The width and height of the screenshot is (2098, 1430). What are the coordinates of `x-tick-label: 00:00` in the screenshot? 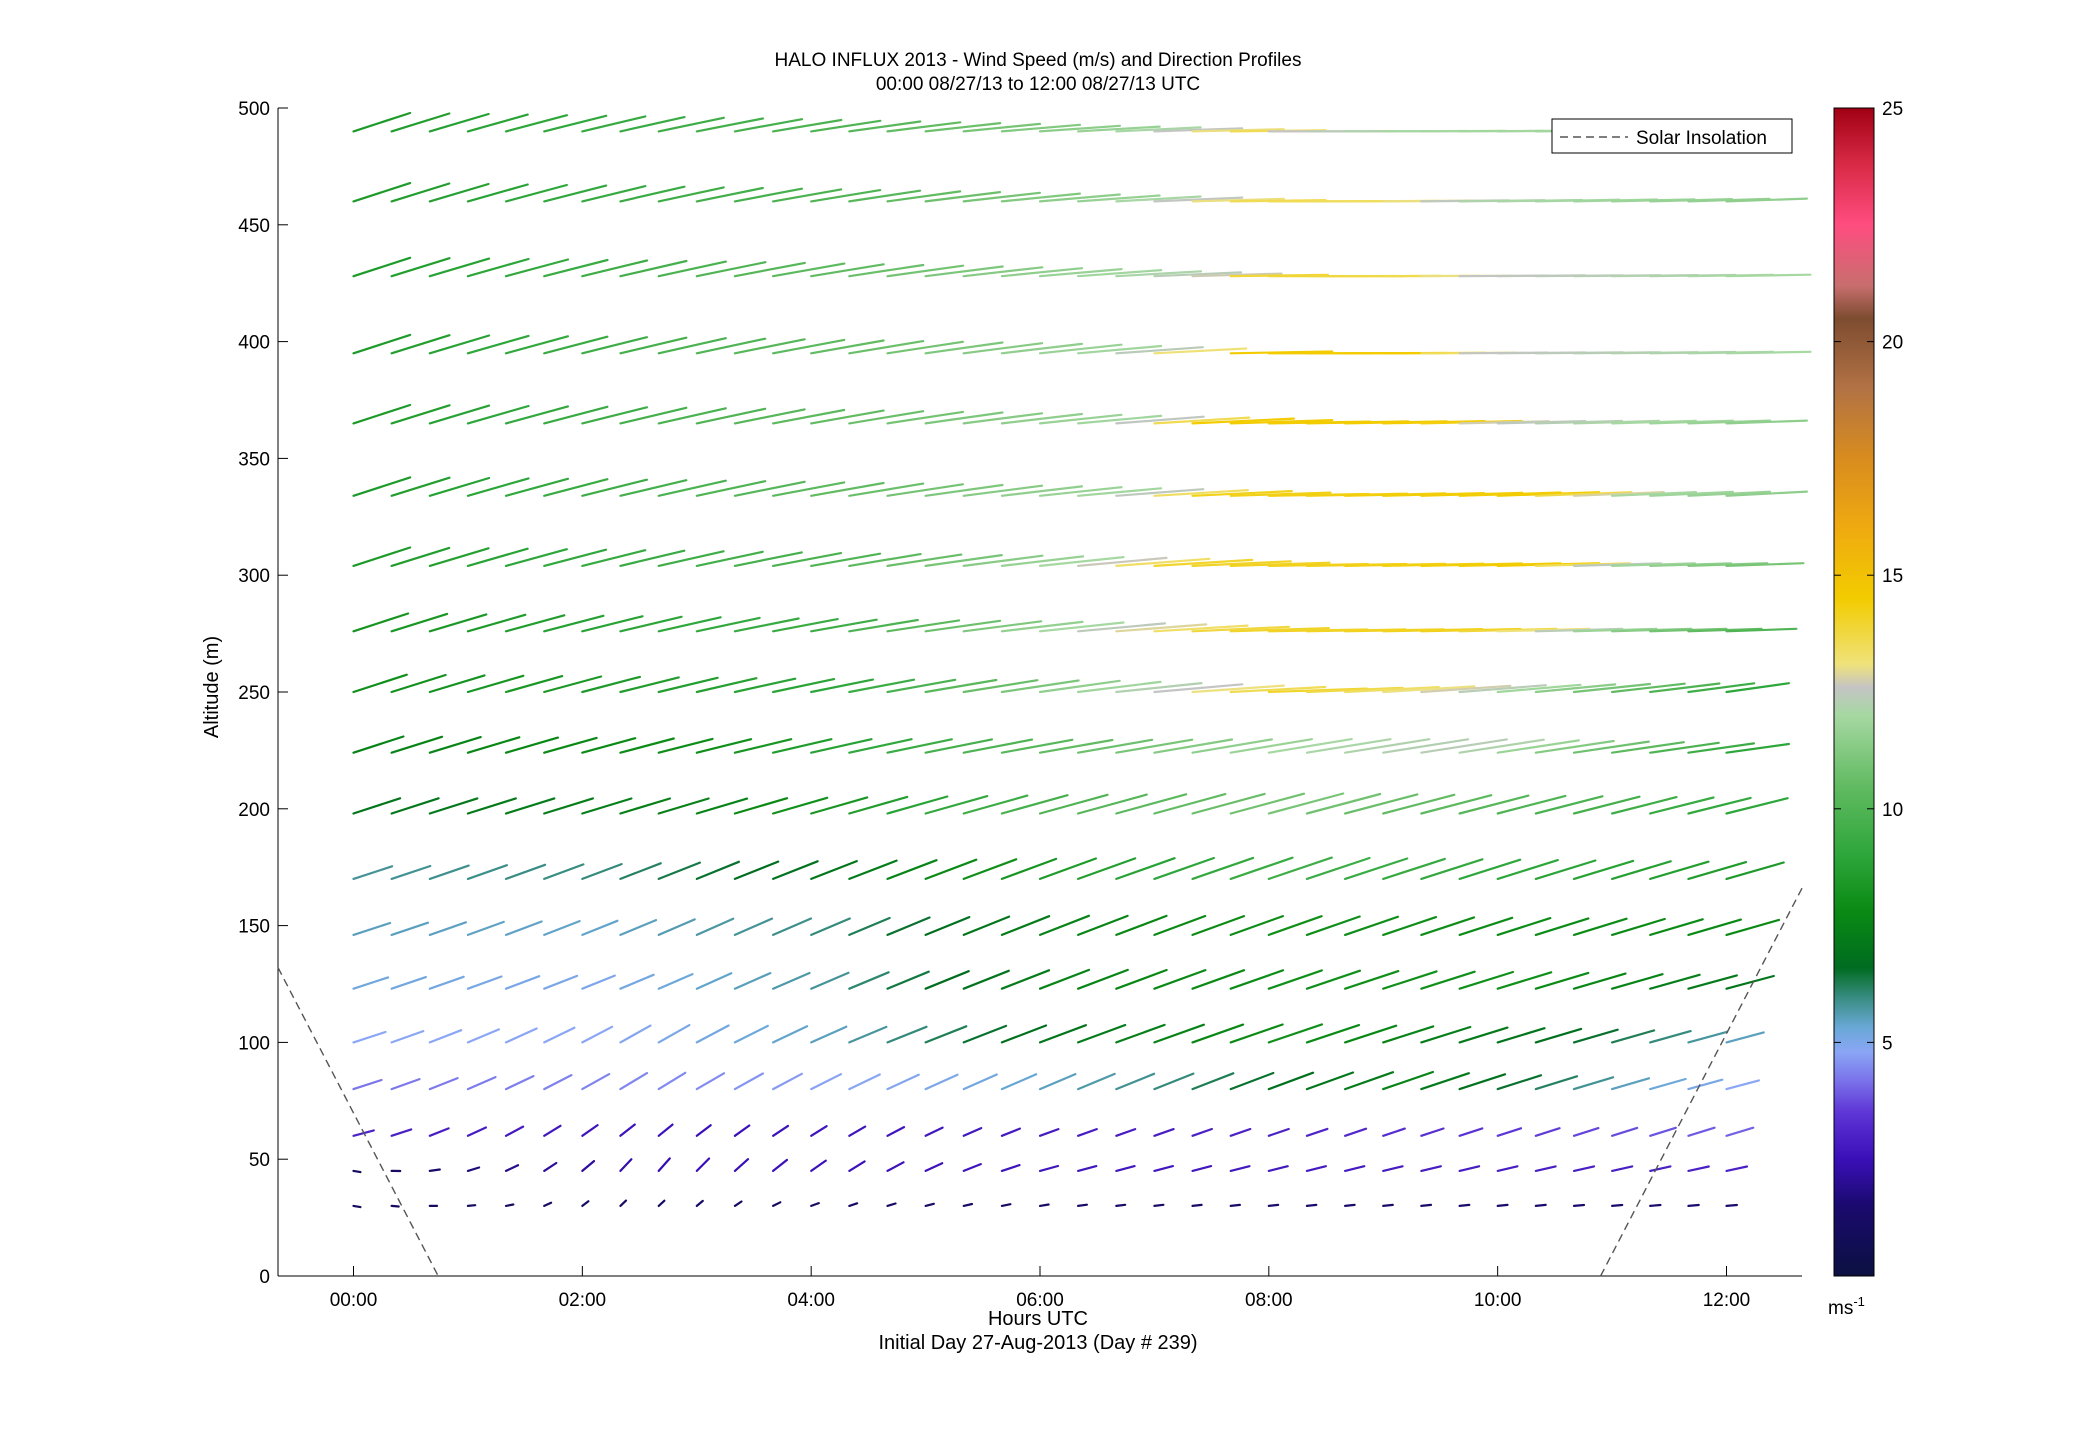 It's located at (354, 1300).